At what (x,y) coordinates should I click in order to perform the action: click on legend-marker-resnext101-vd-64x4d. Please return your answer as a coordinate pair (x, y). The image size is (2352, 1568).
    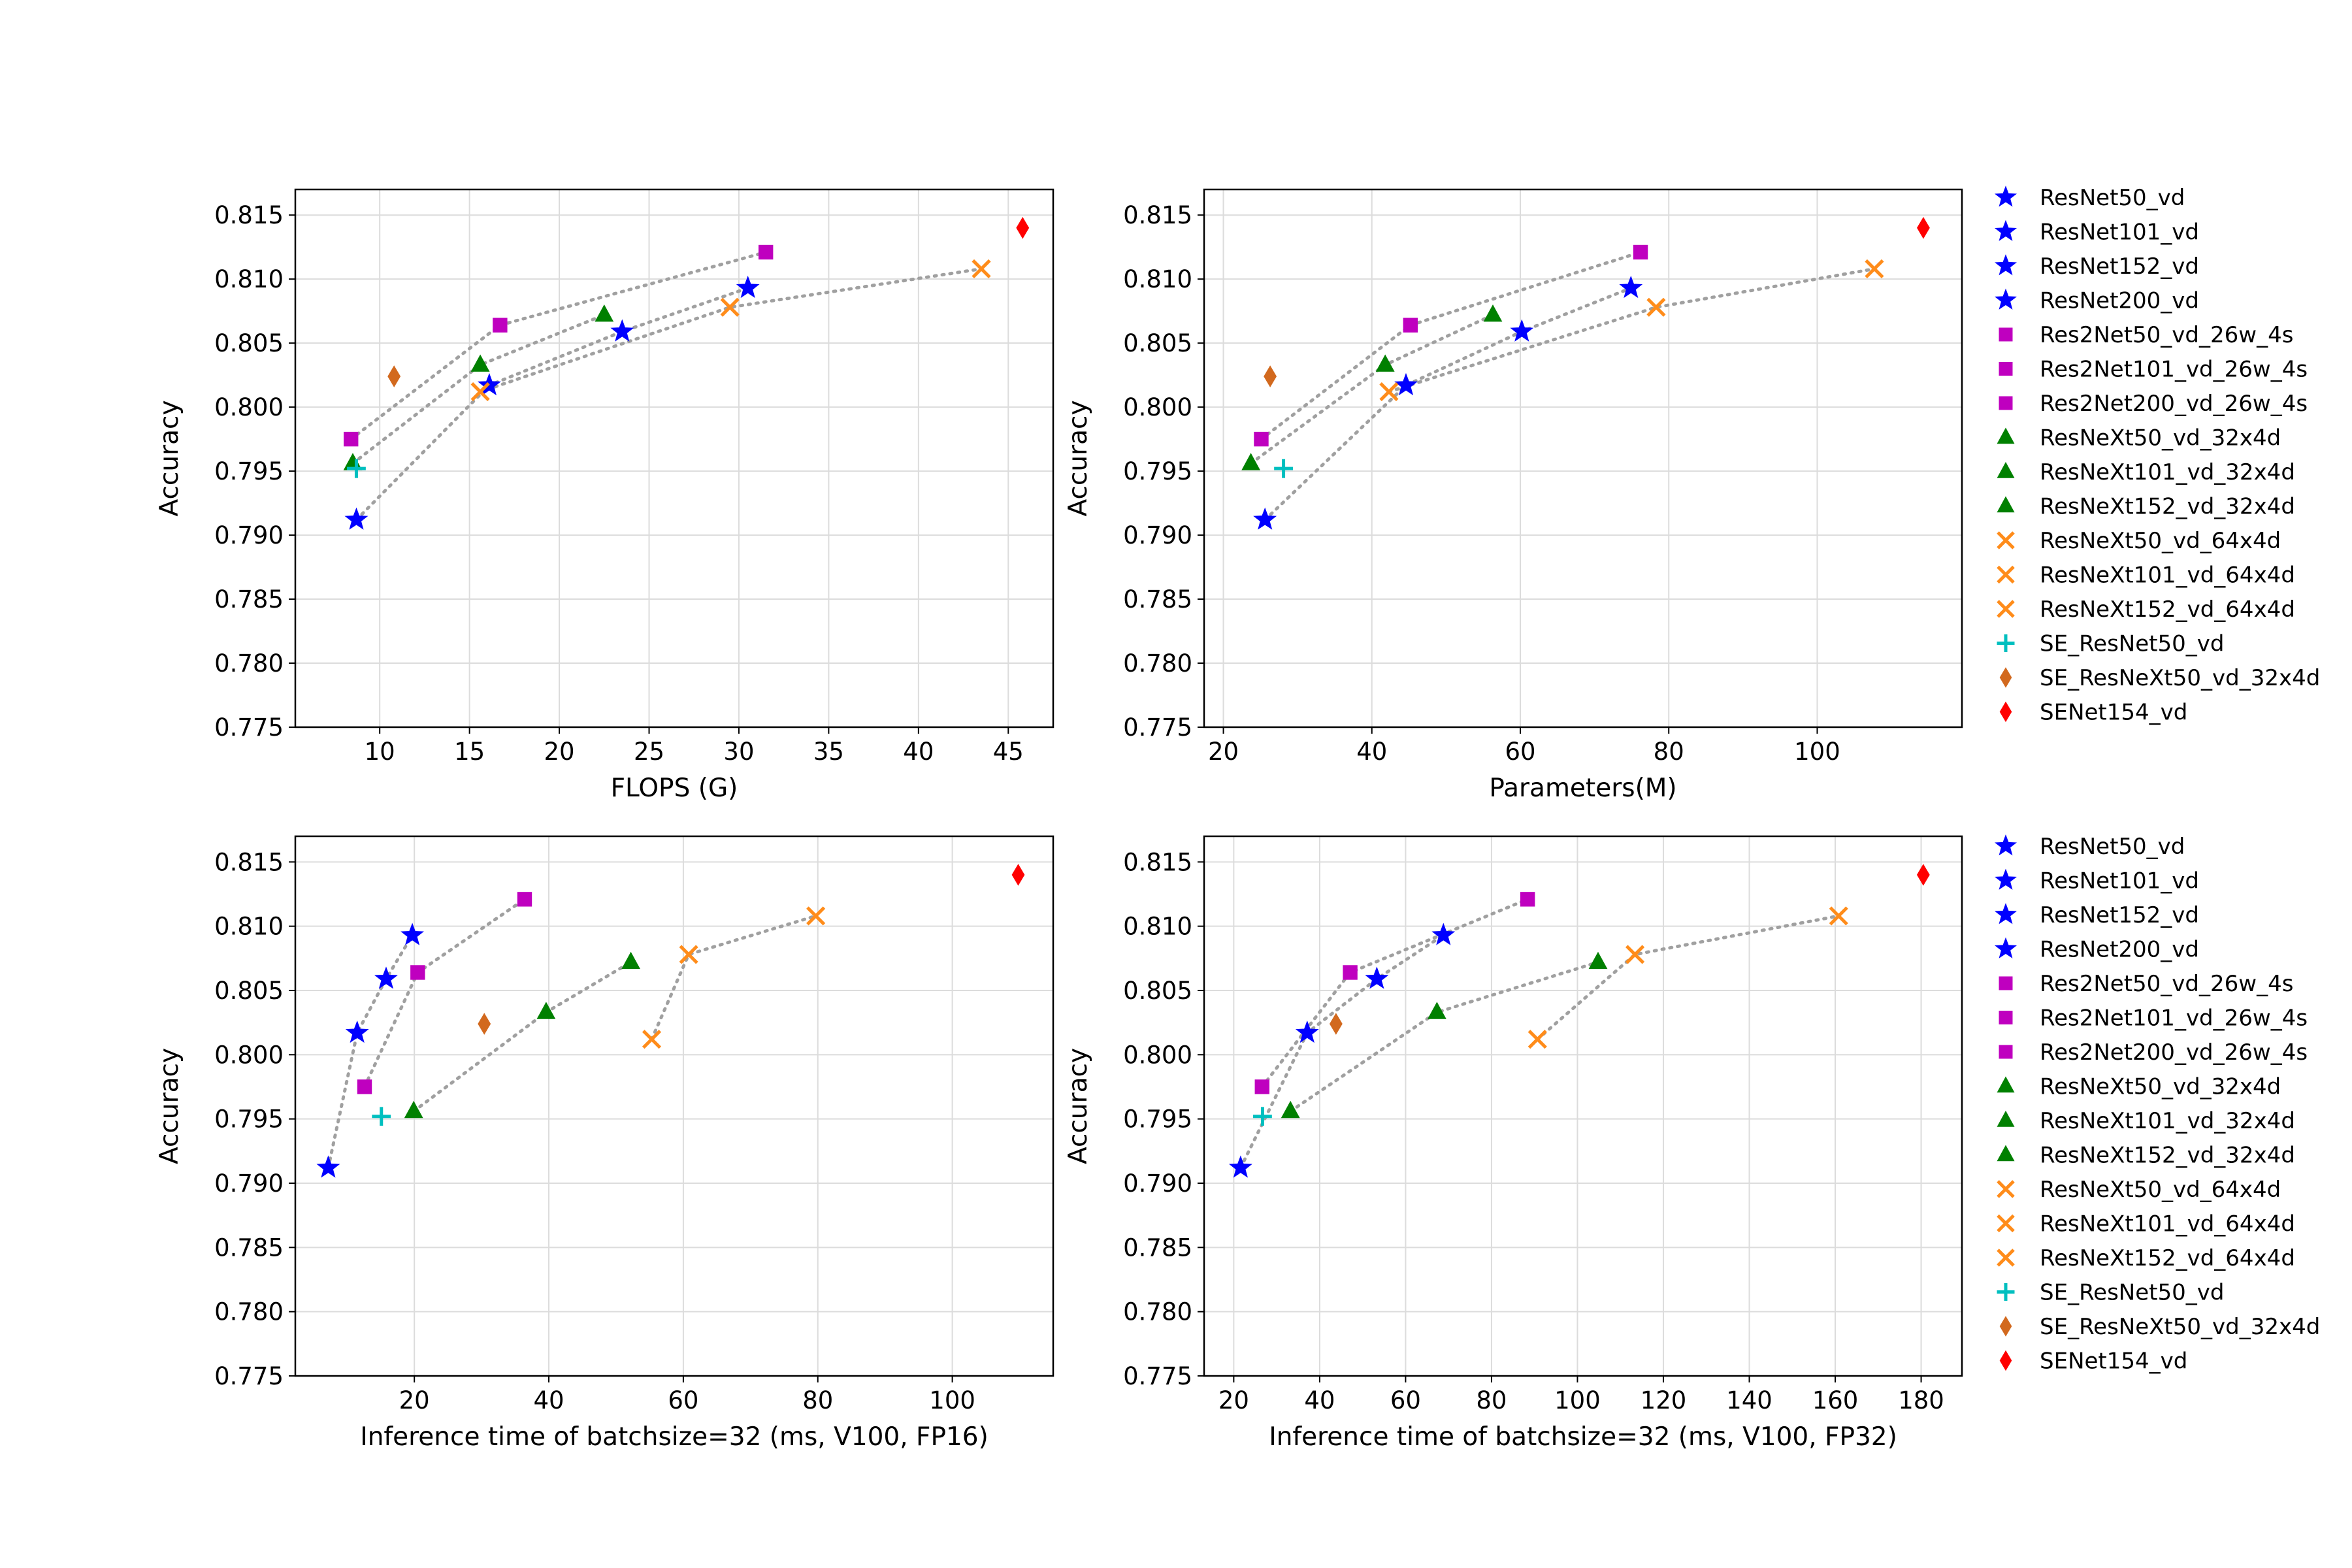
    Looking at the image, I should click on (2006, 1223).